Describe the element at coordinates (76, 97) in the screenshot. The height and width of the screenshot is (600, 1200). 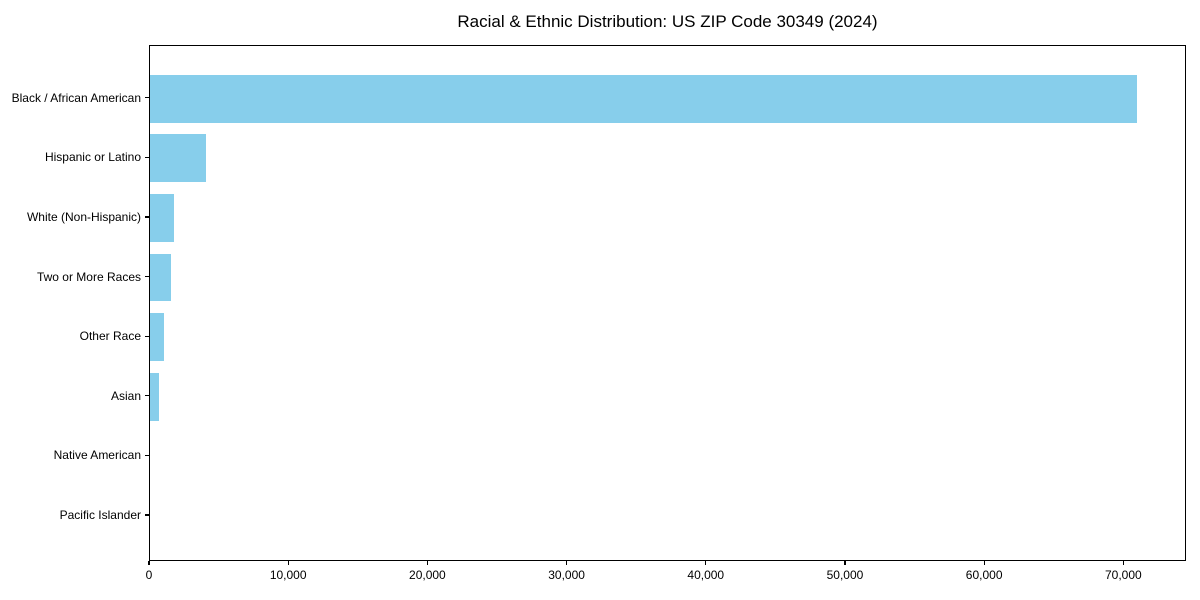
I see `y-axis-category-label: Black / African American` at that location.